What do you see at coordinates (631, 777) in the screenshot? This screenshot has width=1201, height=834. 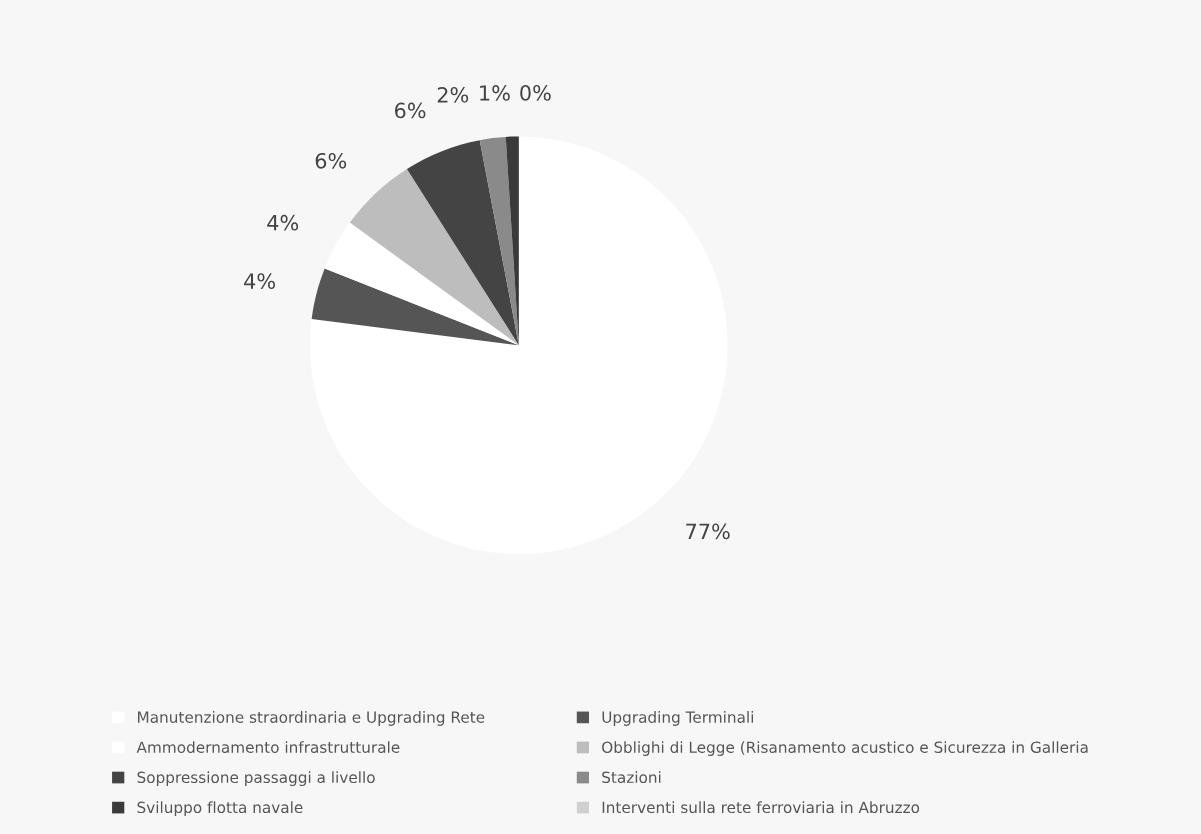 I see `legend-label: Stazioni` at bounding box center [631, 777].